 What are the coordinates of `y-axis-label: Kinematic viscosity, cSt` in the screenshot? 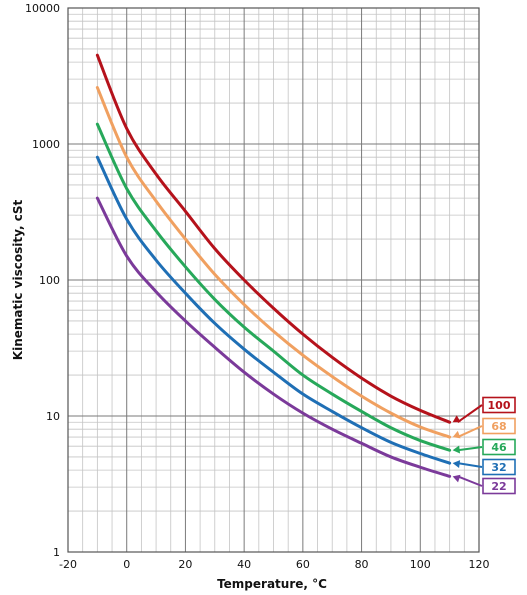 It's located at (18, 280).